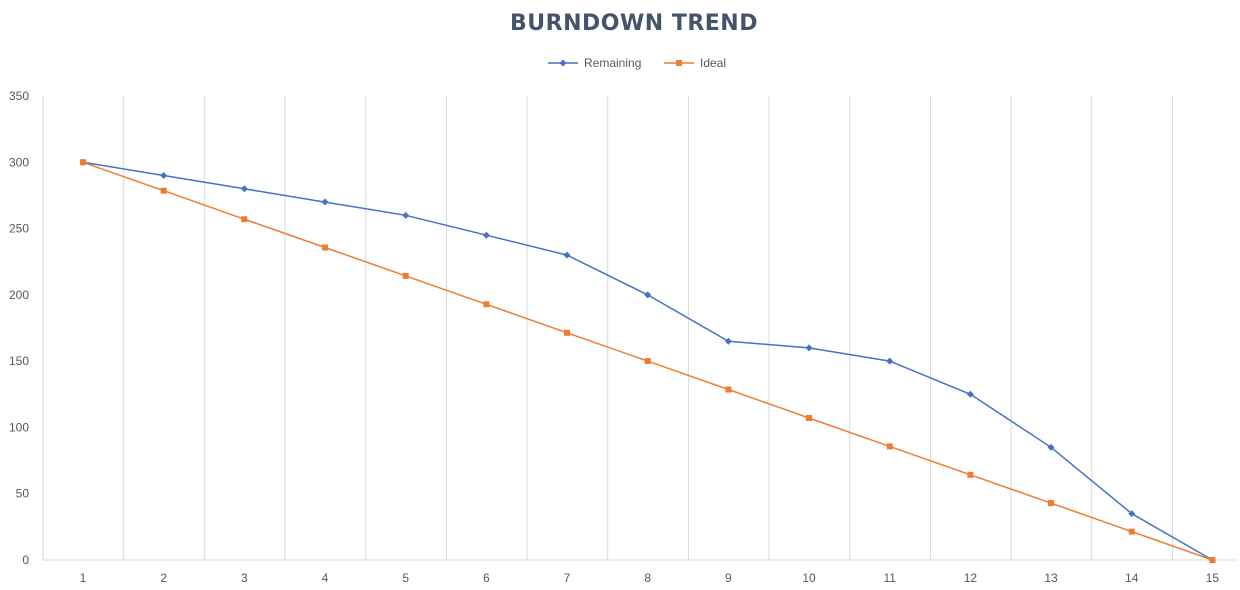  What do you see at coordinates (19, 295) in the screenshot?
I see `y-tick-label: 200` at bounding box center [19, 295].